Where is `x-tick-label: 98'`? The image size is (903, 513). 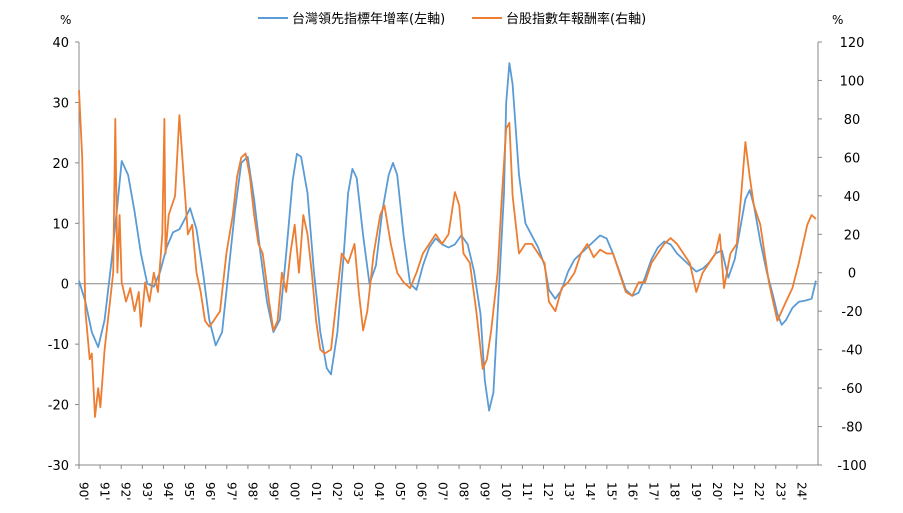 x-tick-label: 98' is located at coordinates (252, 491).